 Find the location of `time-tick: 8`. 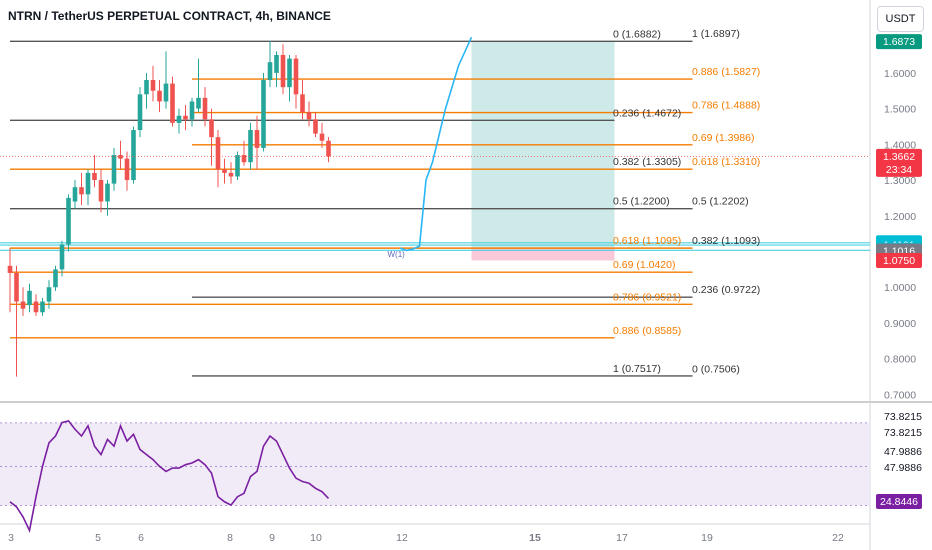

time-tick: 8 is located at coordinates (230, 538).